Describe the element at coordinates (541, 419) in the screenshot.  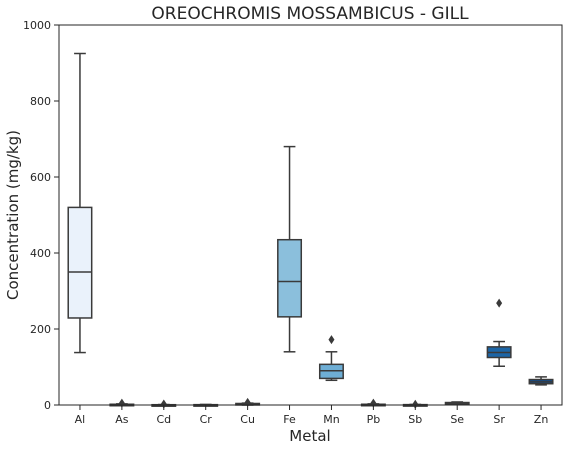
I see `x-tick-label-zn: Zn` at that location.